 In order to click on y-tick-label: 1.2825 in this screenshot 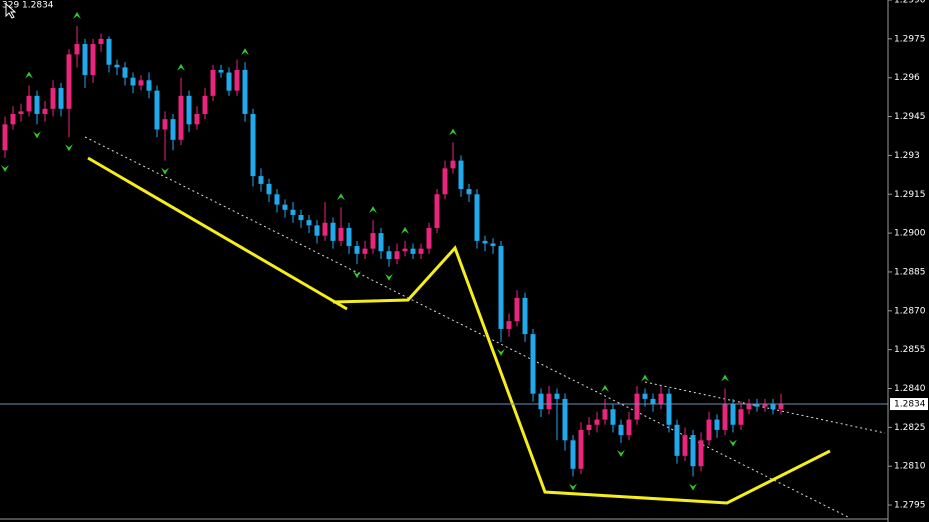, I will do `click(910, 428)`.